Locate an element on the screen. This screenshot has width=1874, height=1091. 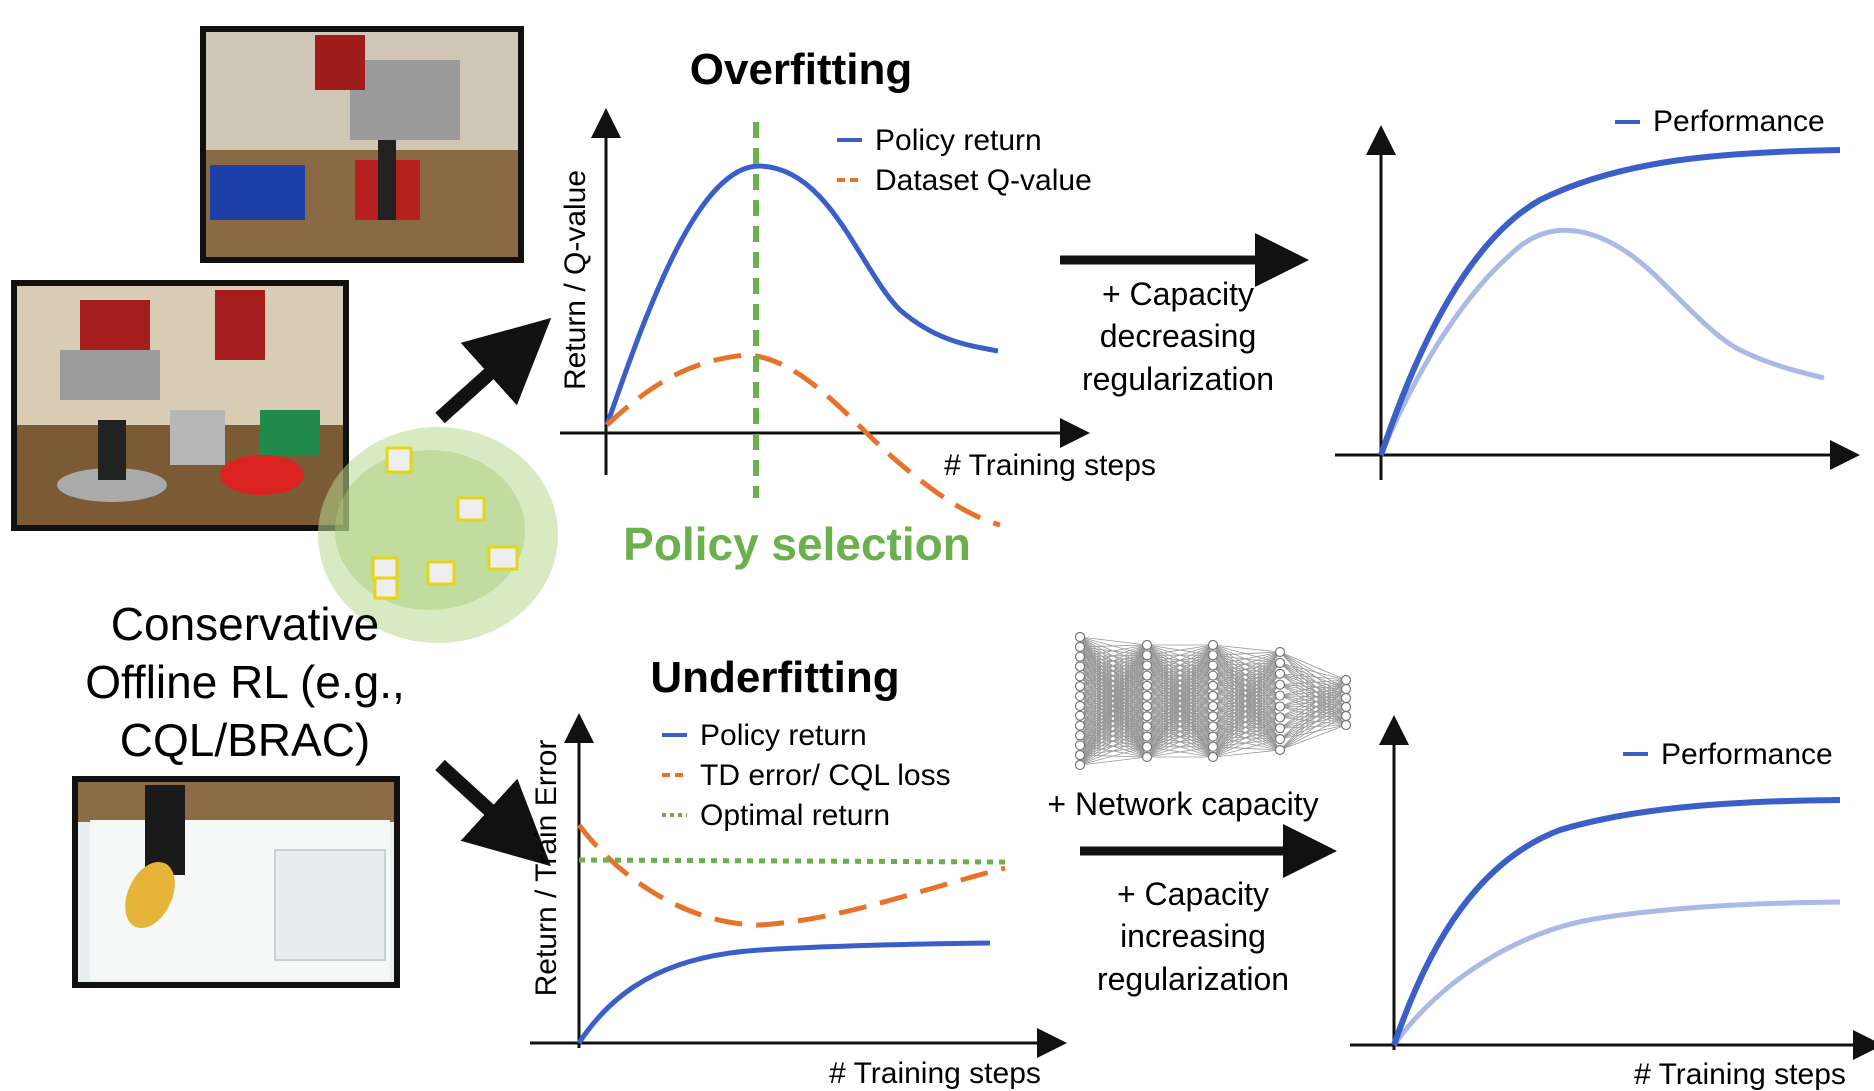
top-performance-panel: Performance is located at coordinates (1597, 292).